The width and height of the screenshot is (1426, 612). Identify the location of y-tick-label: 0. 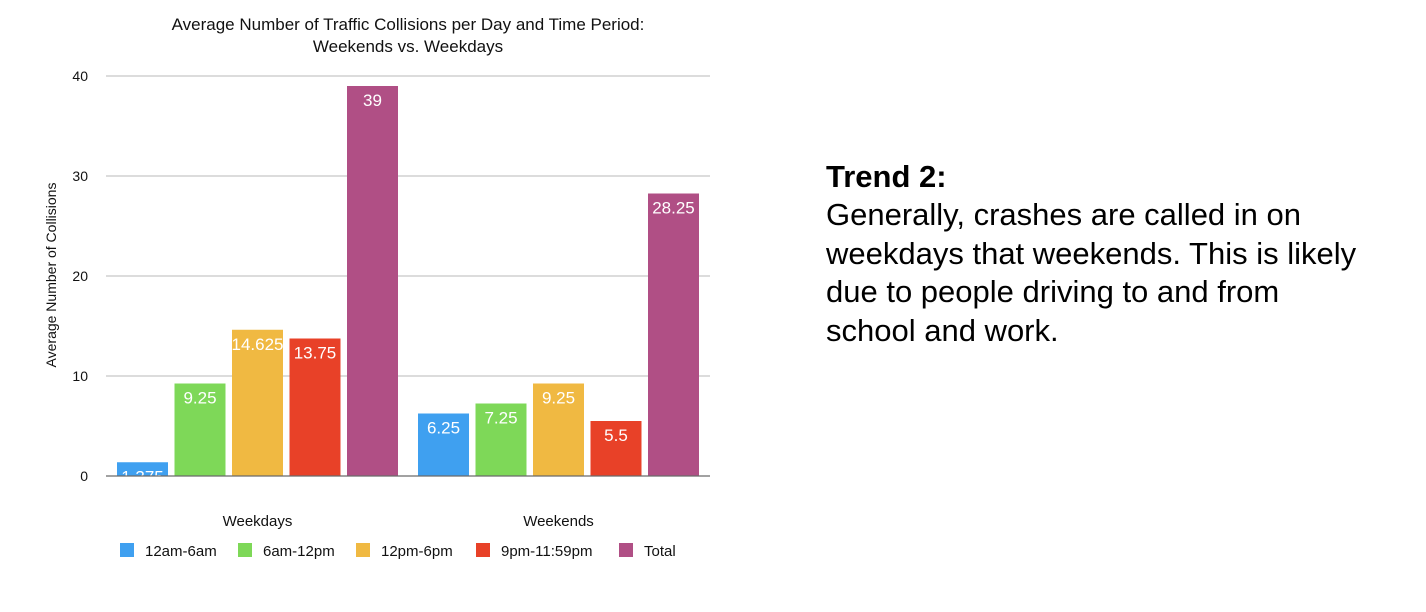
(84, 476).